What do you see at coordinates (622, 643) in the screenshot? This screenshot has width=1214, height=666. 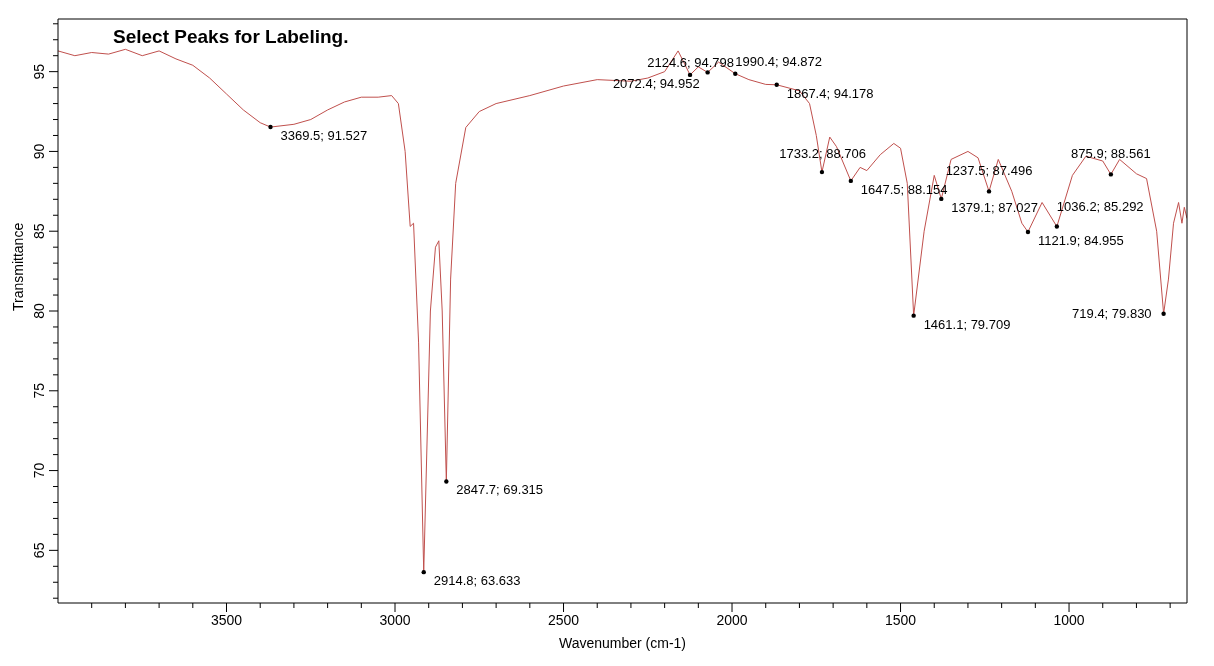 I see `x-axis-title: Wavenumber (cm-1)` at bounding box center [622, 643].